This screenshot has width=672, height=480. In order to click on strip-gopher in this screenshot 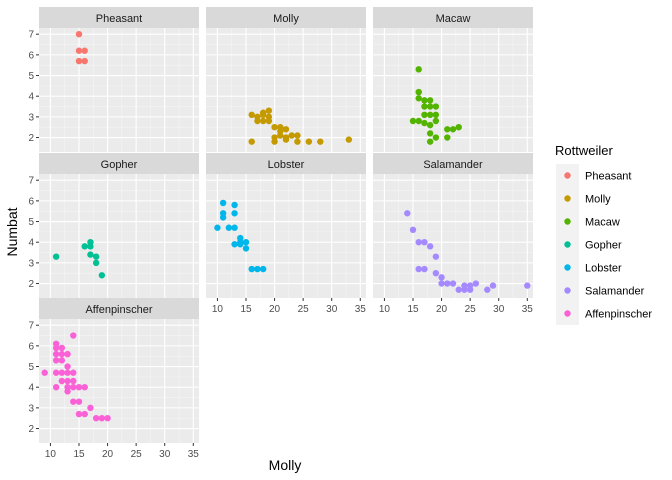, I will do `click(119, 163)`.